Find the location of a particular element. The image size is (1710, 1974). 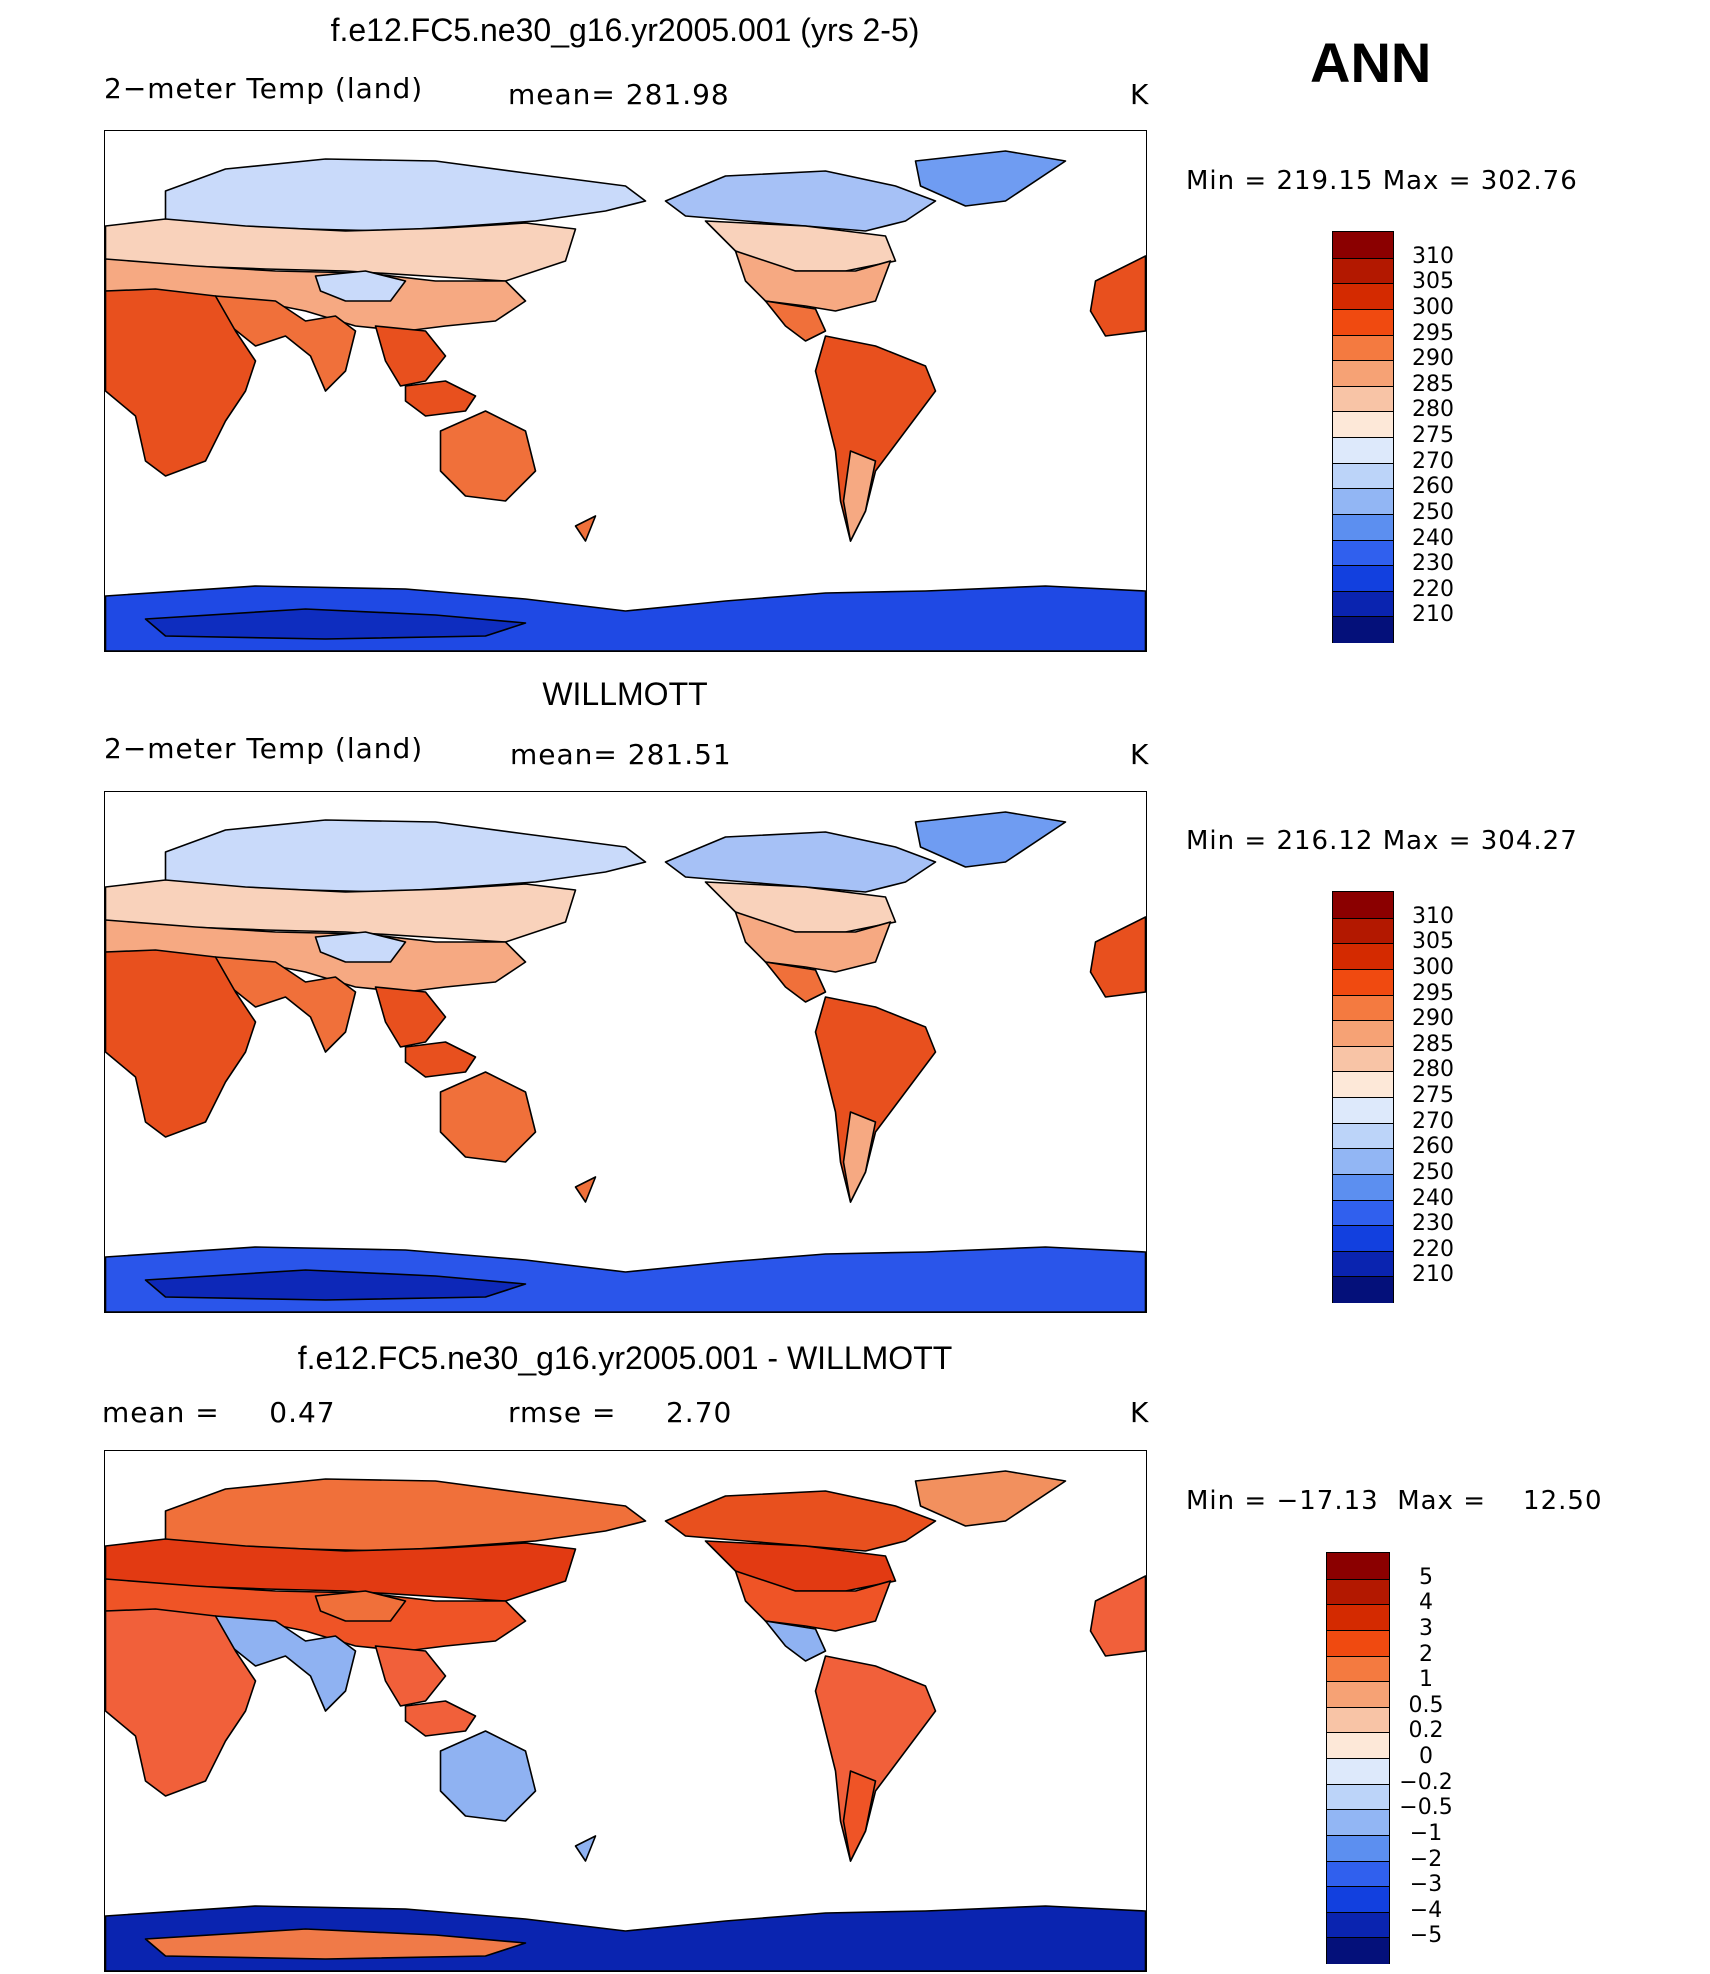

map-region-greenland is located at coordinates (990, 1498).